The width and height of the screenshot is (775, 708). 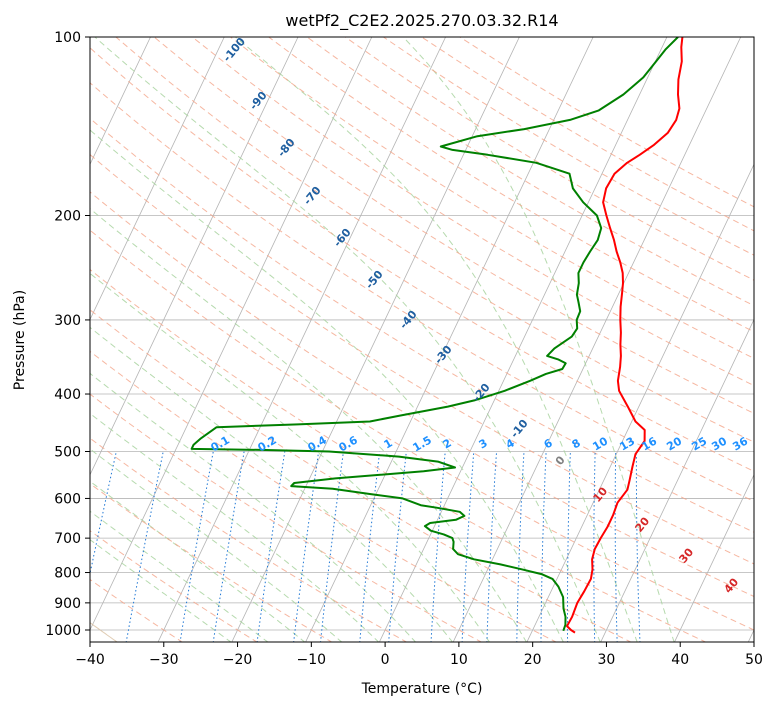 I want to click on y-tick-label: 400, so click(x=67, y=395).